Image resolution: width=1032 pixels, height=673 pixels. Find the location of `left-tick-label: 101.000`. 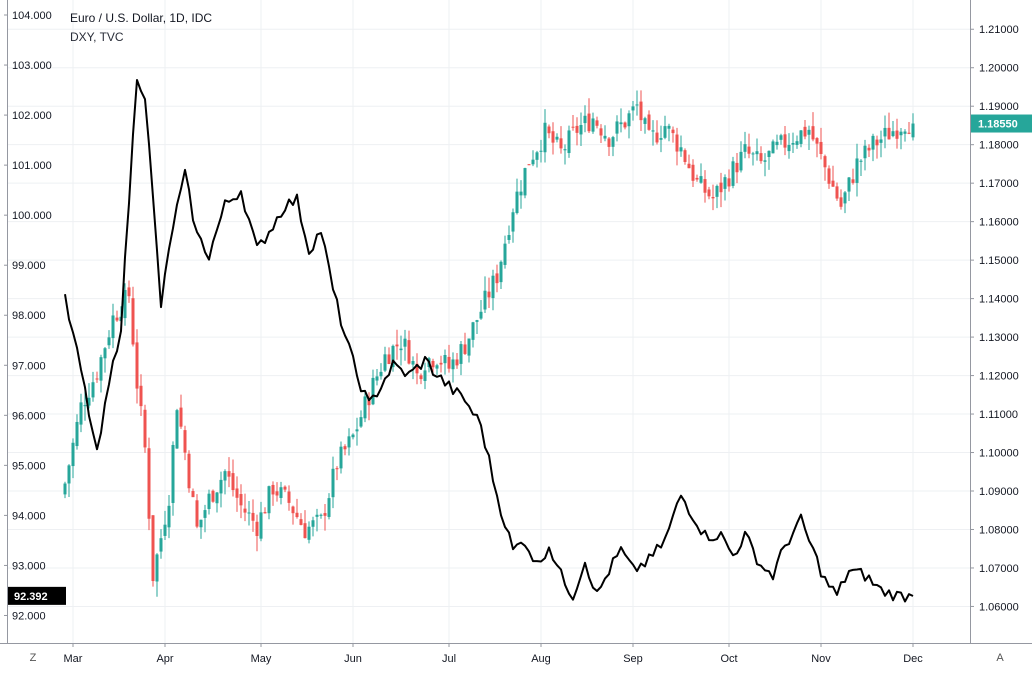

left-tick-label: 101.000 is located at coordinates (32, 166).